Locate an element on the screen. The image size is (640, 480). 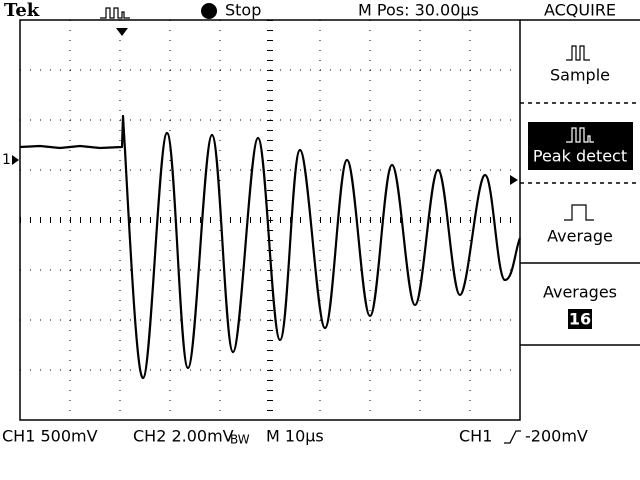
menu-item: Peak detect is located at coordinates (580, 156).